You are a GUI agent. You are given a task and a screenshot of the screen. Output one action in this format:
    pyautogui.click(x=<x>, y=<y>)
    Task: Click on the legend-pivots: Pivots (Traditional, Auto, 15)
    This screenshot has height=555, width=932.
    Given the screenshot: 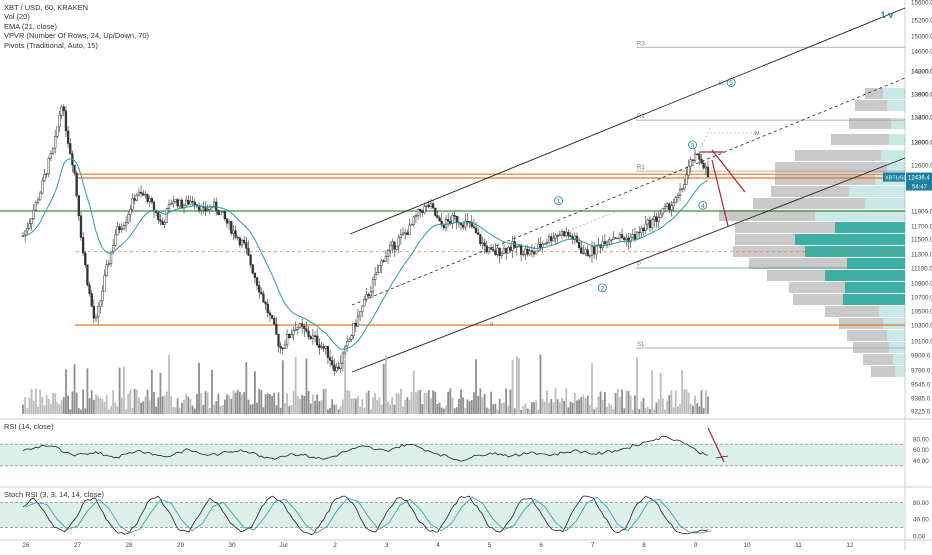 What is the action you would take?
    pyautogui.click(x=51, y=45)
    